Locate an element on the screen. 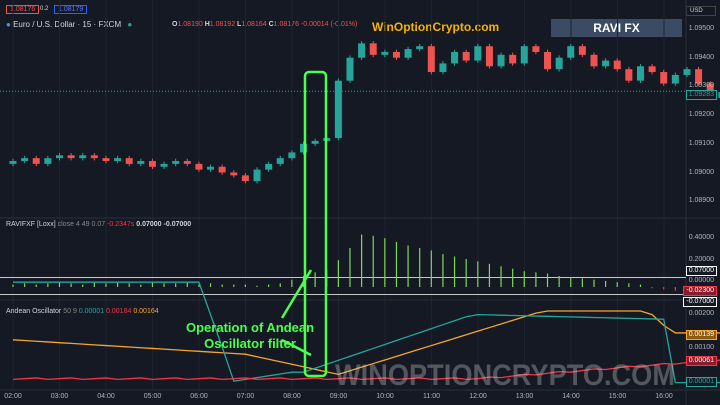 The width and height of the screenshot is (720, 405). symbol-label: Euro / U.S. Dollar · 15 · FXCM is located at coordinates (67, 24).